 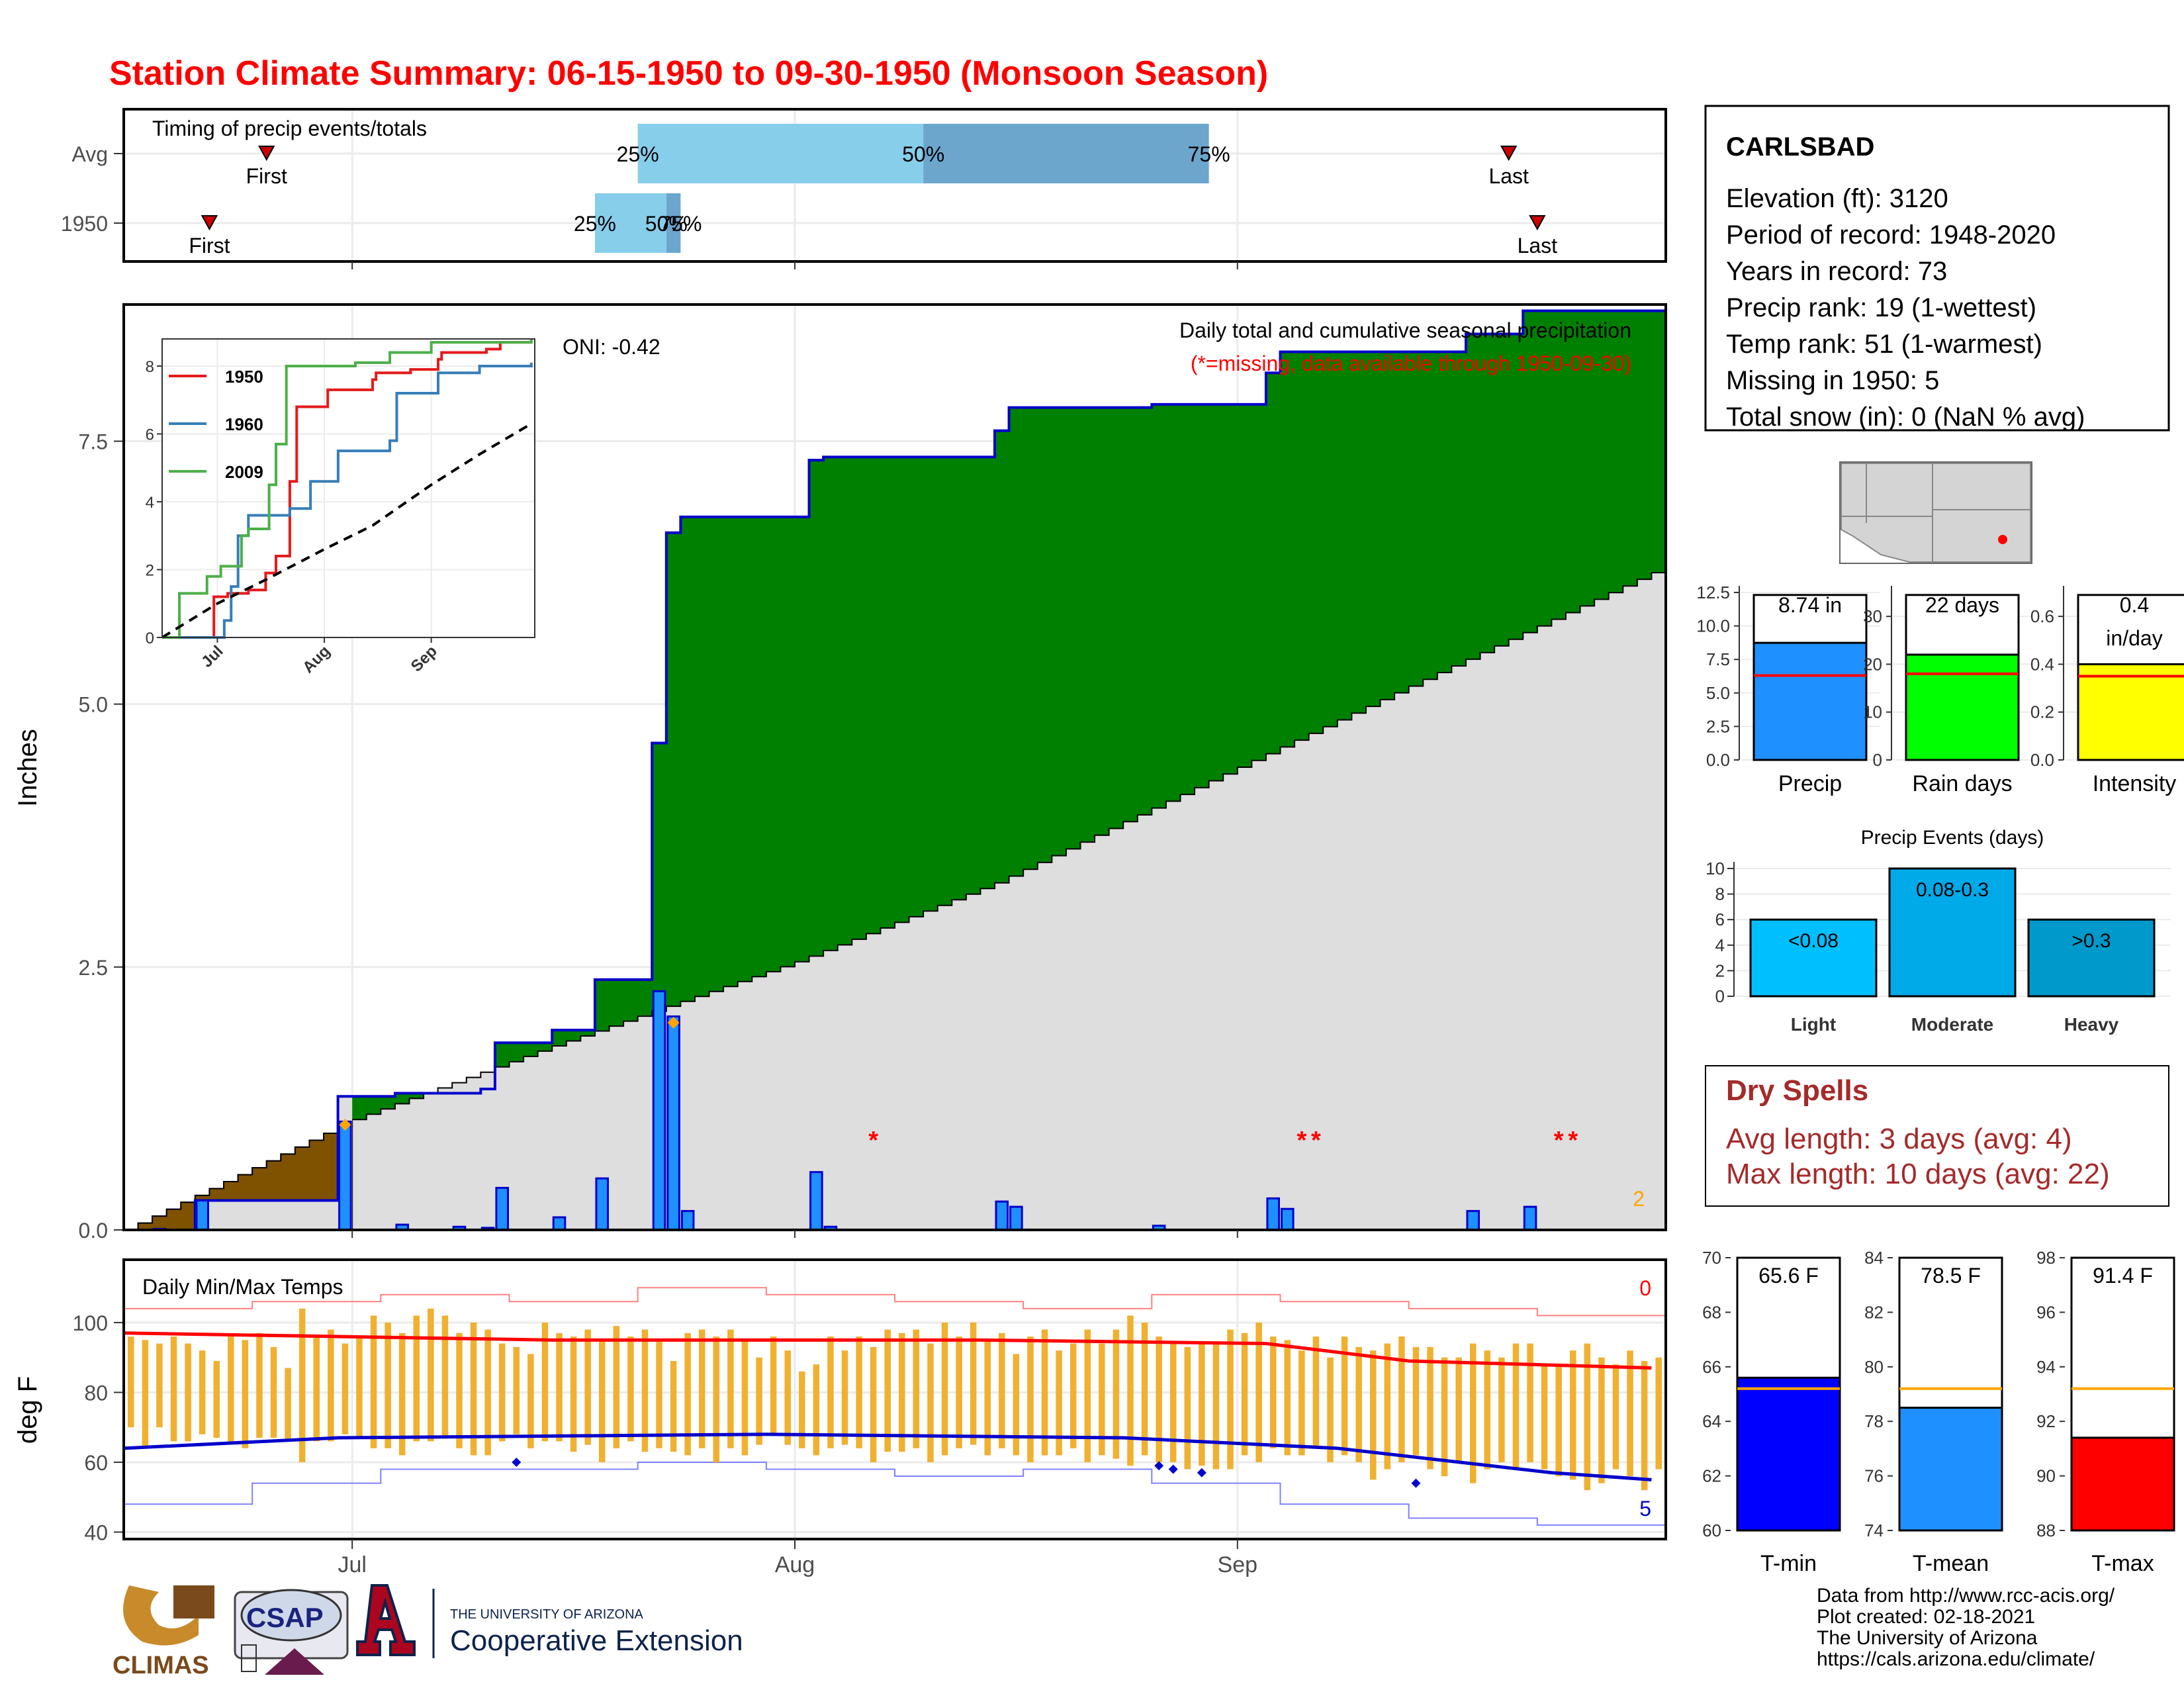 What do you see at coordinates (1712, 1367) in the screenshot?
I see `temp-summary-tick-label: 66` at bounding box center [1712, 1367].